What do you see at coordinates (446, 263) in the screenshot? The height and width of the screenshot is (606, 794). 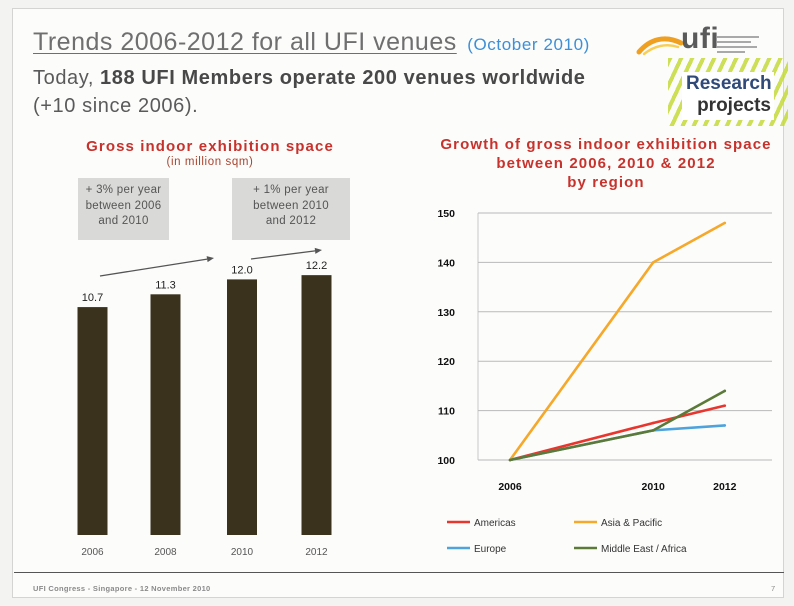 I see `y-tick-label: 140` at bounding box center [446, 263].